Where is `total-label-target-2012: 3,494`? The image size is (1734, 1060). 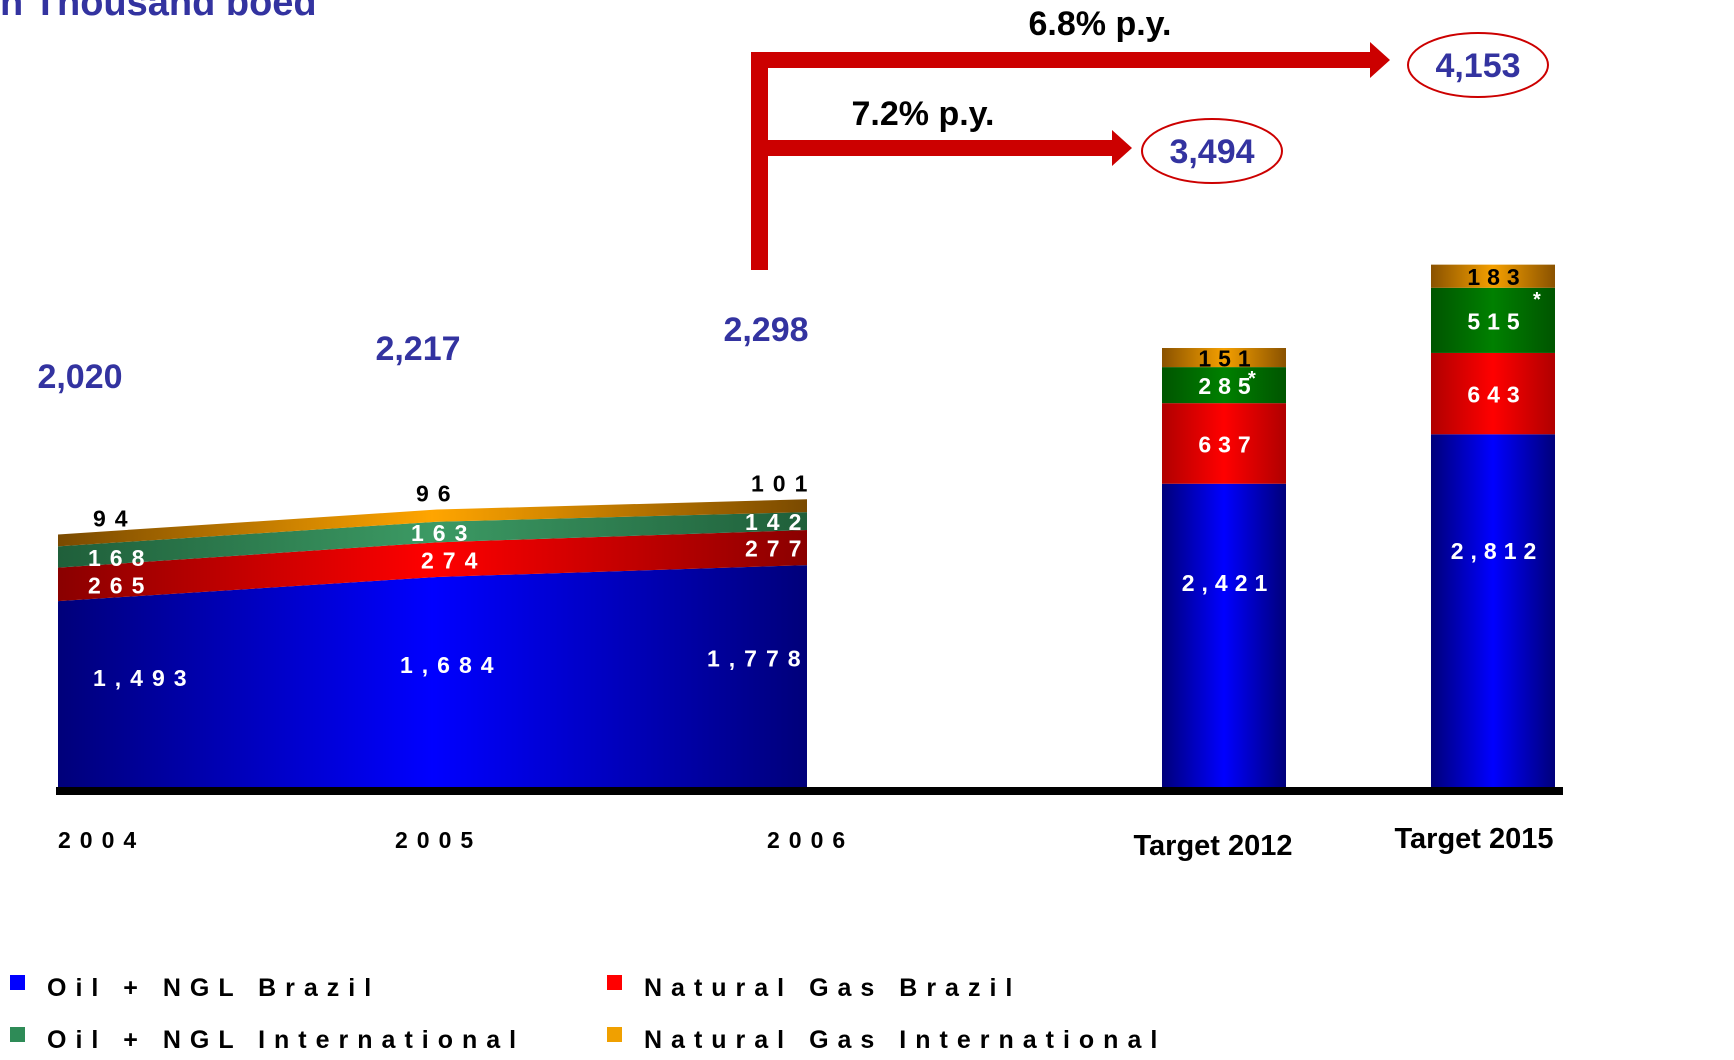 total-label-target-2012: 3,494 is located at coordinates (1211, 152).